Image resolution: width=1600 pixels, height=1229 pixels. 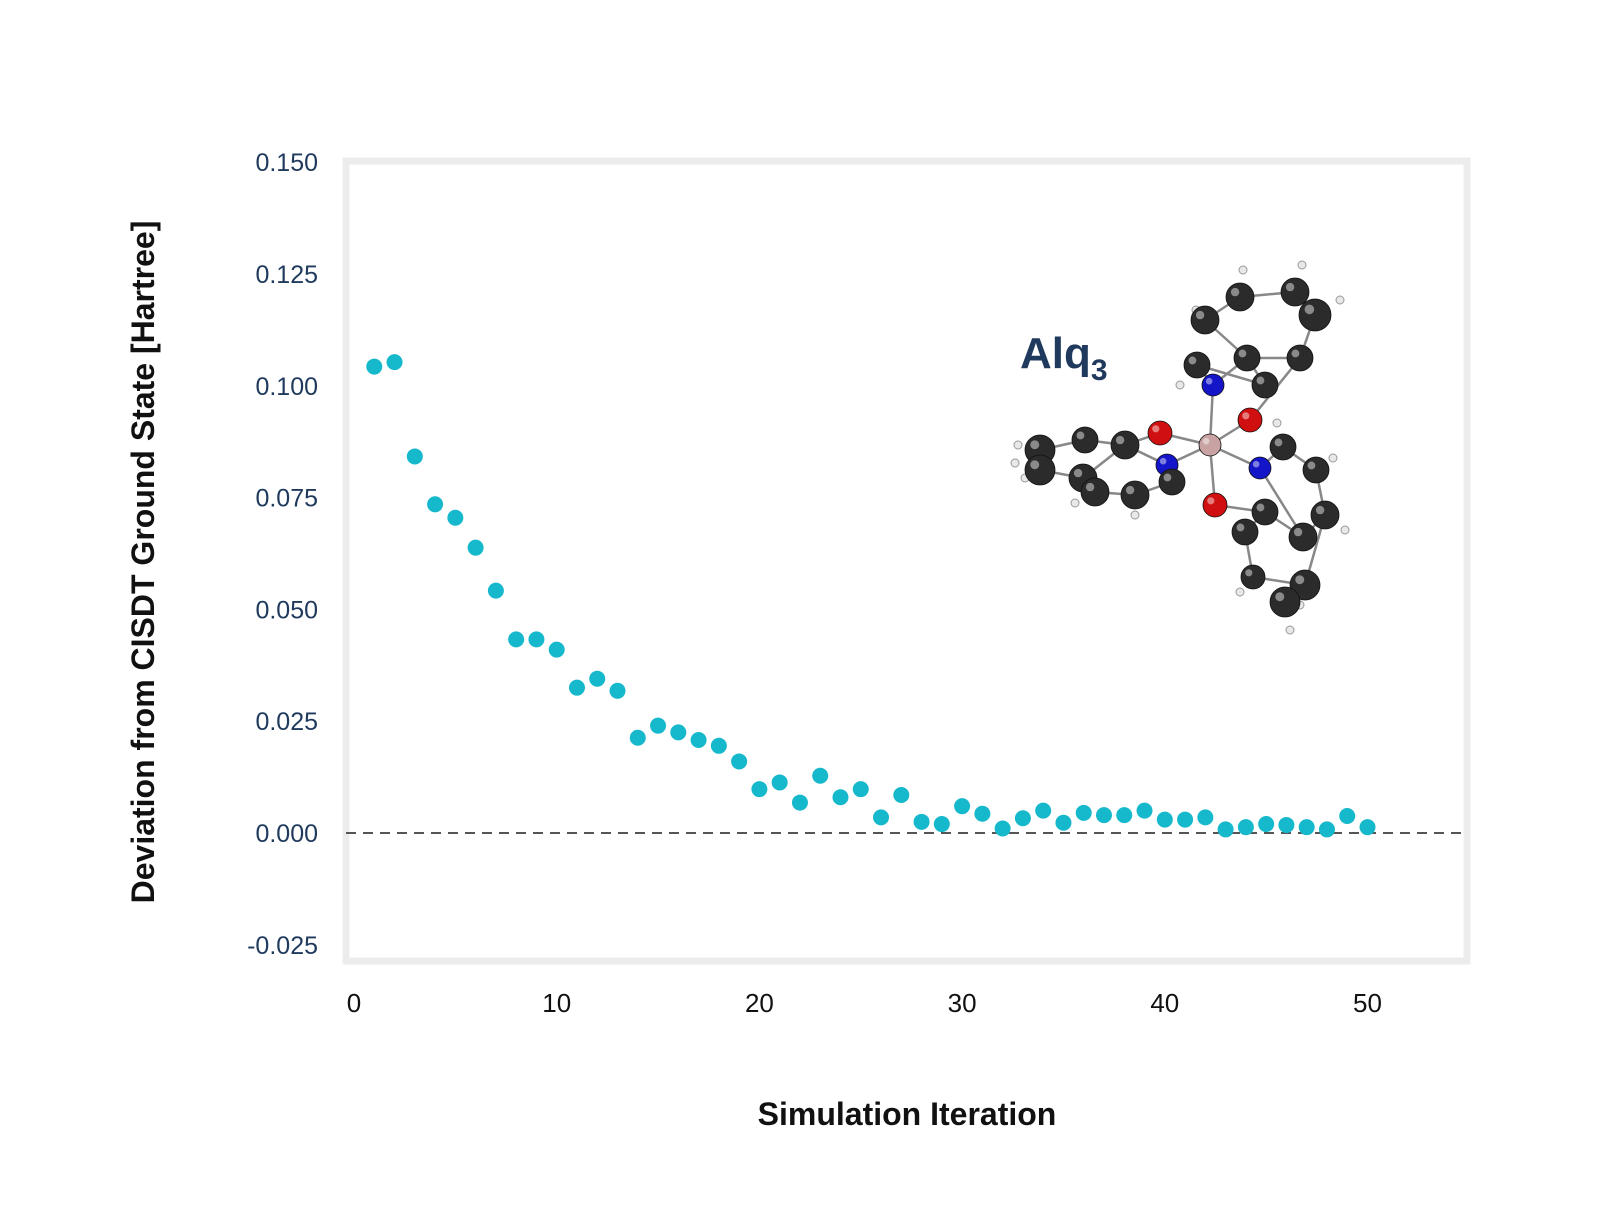 I want to click on x-tick-label: 50, so click(x=1367, y=1003).